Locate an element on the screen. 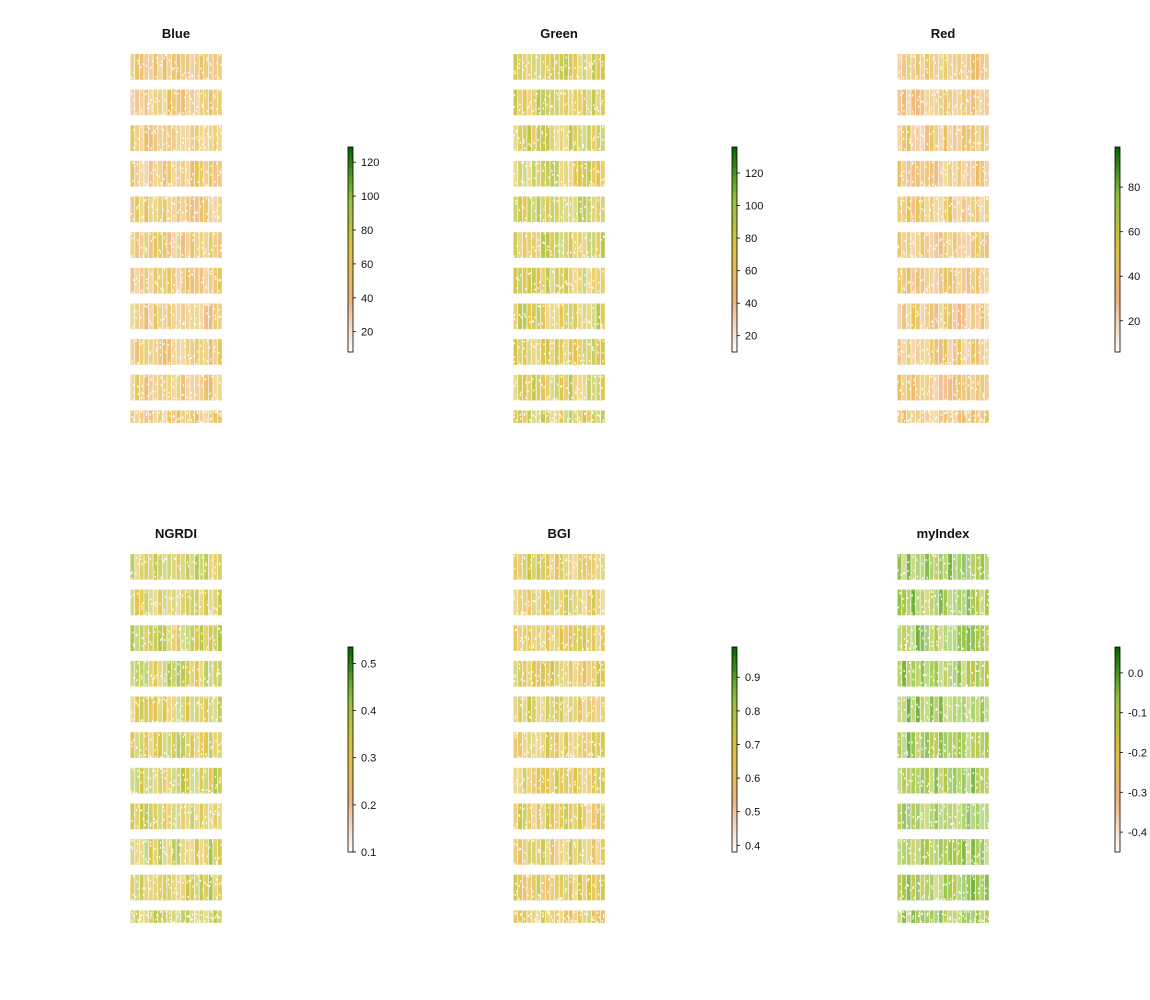 This screenshot has width=1150, height=1000. panel-title-bgi: BGI is located at coordinates (558, 533).